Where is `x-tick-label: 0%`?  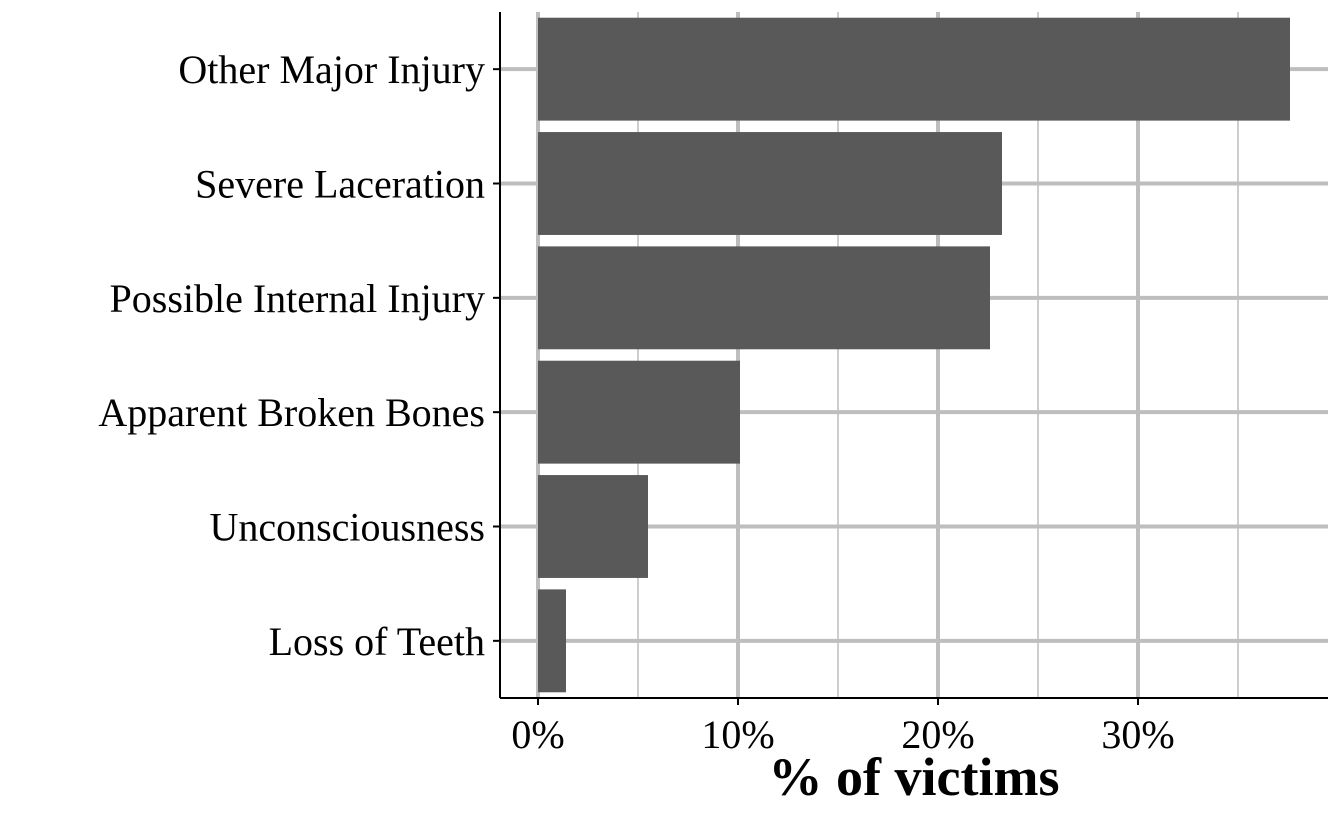
x-tick-label: 0% is located at coordinates (537, 734).